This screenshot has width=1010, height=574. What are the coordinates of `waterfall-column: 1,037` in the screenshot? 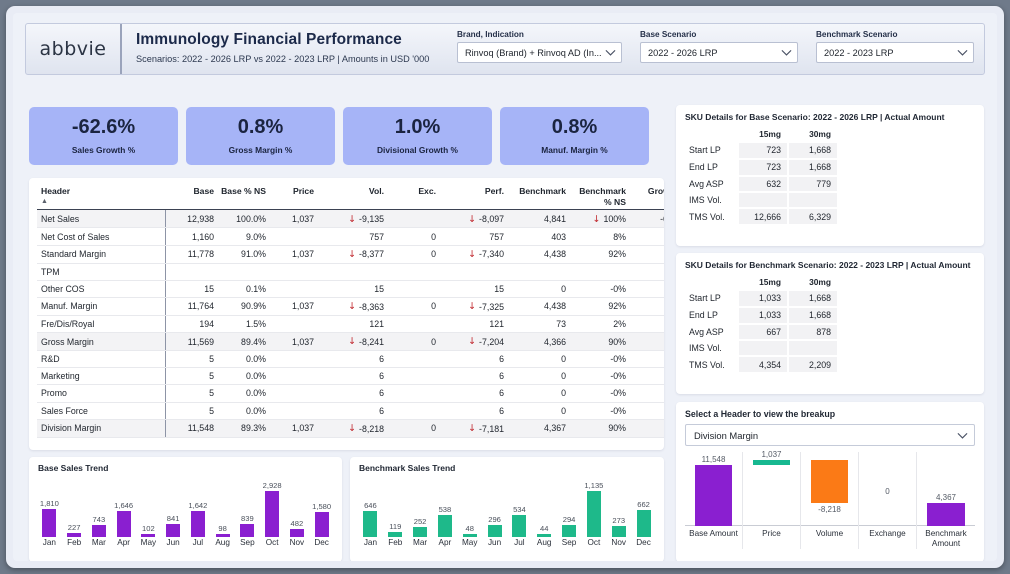 It's located at (772, 488).